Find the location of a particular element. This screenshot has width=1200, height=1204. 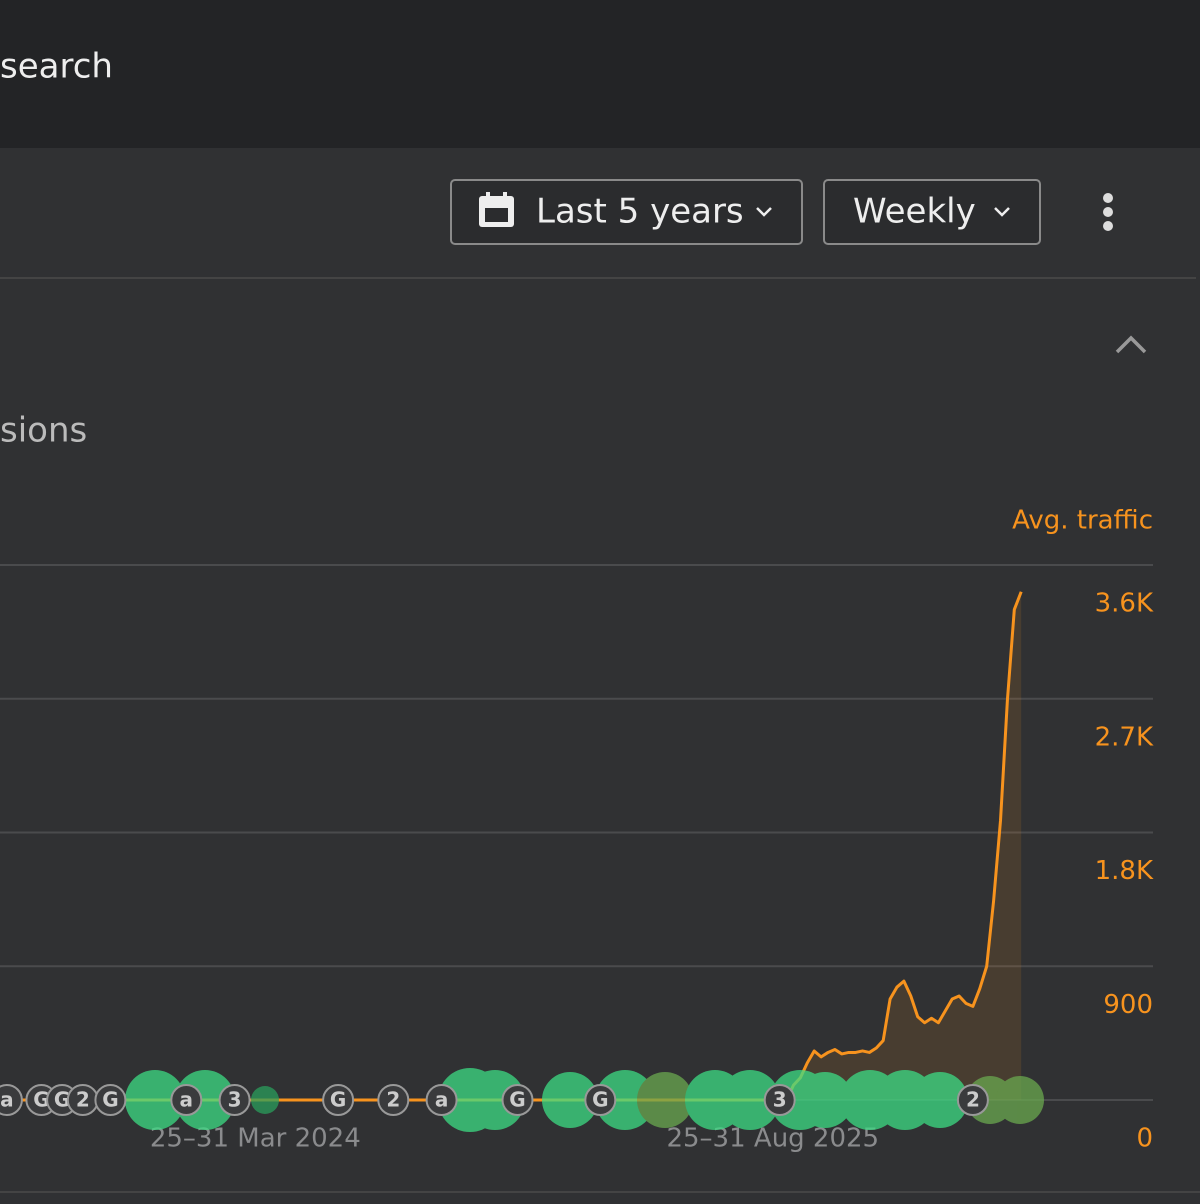

x-tick-label: 25–31 Mar 2024 is located at coordinates (255, 1139).